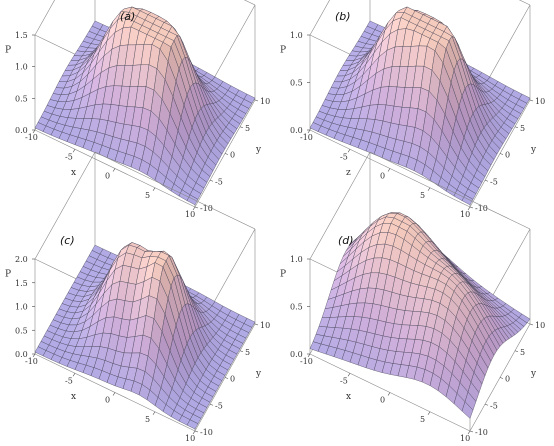 The image size is (554, 446). I want to click on panel-label: (a), so click(127, 16).